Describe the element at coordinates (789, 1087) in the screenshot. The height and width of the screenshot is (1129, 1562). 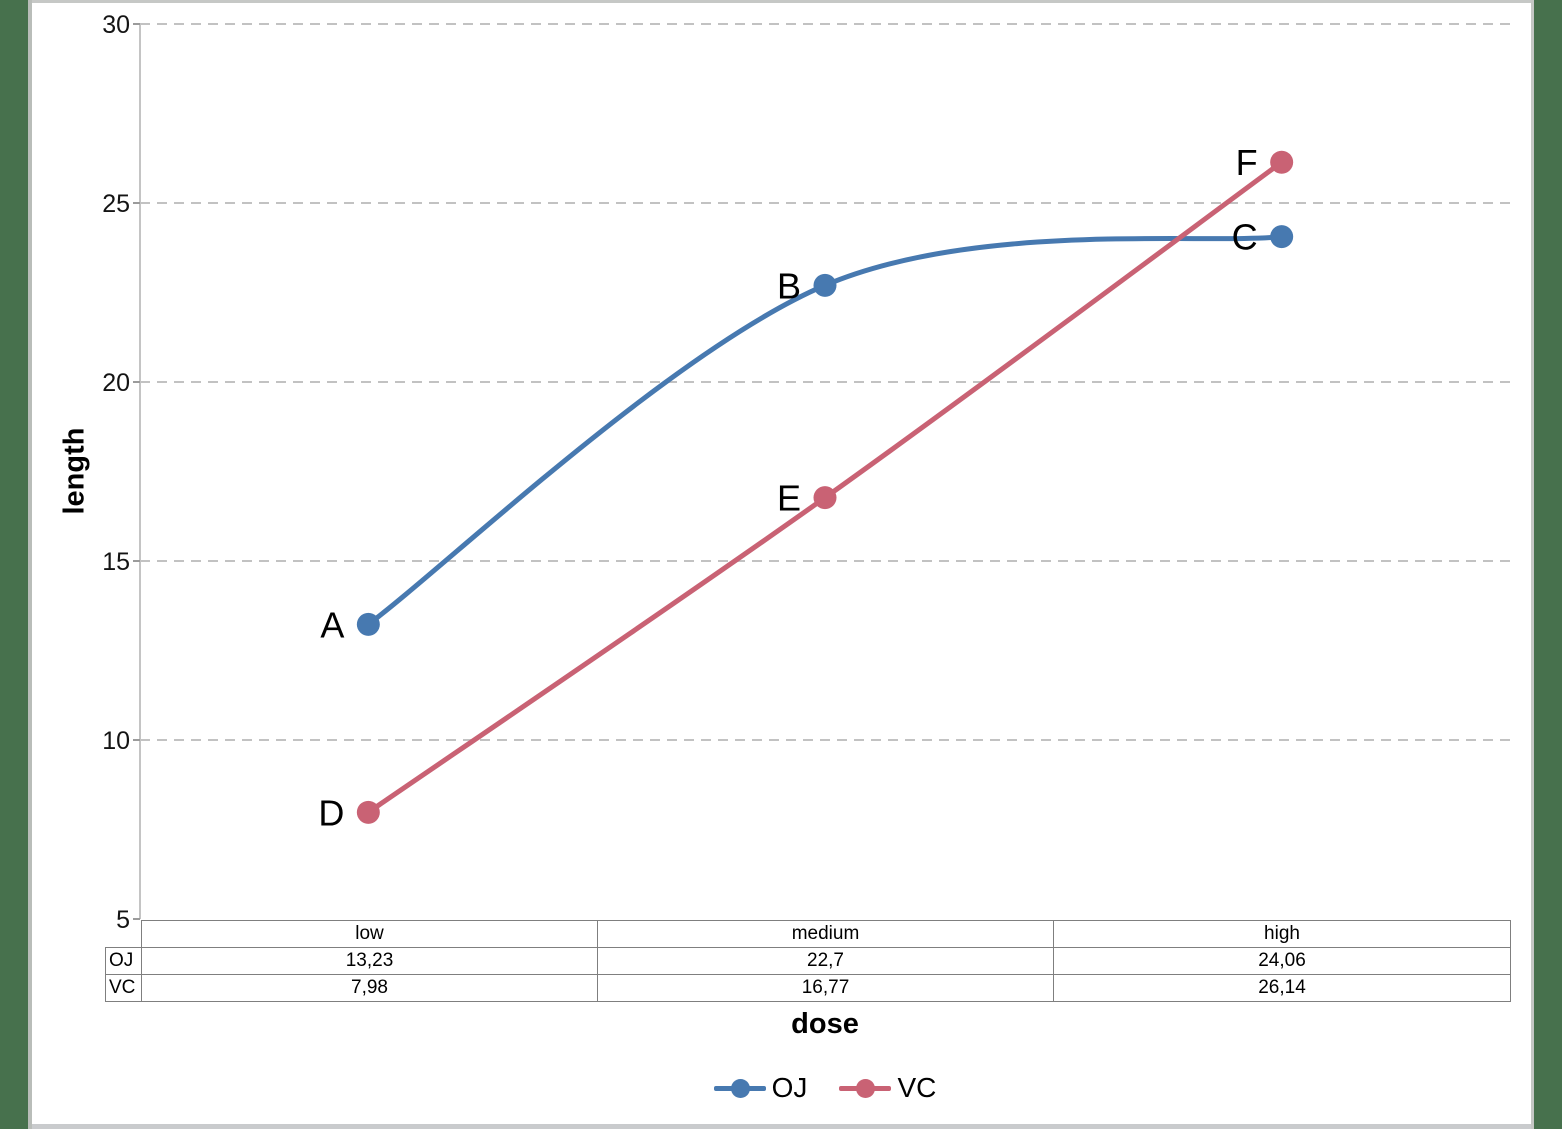
I see `legend-label-oj: OJ` at that location.